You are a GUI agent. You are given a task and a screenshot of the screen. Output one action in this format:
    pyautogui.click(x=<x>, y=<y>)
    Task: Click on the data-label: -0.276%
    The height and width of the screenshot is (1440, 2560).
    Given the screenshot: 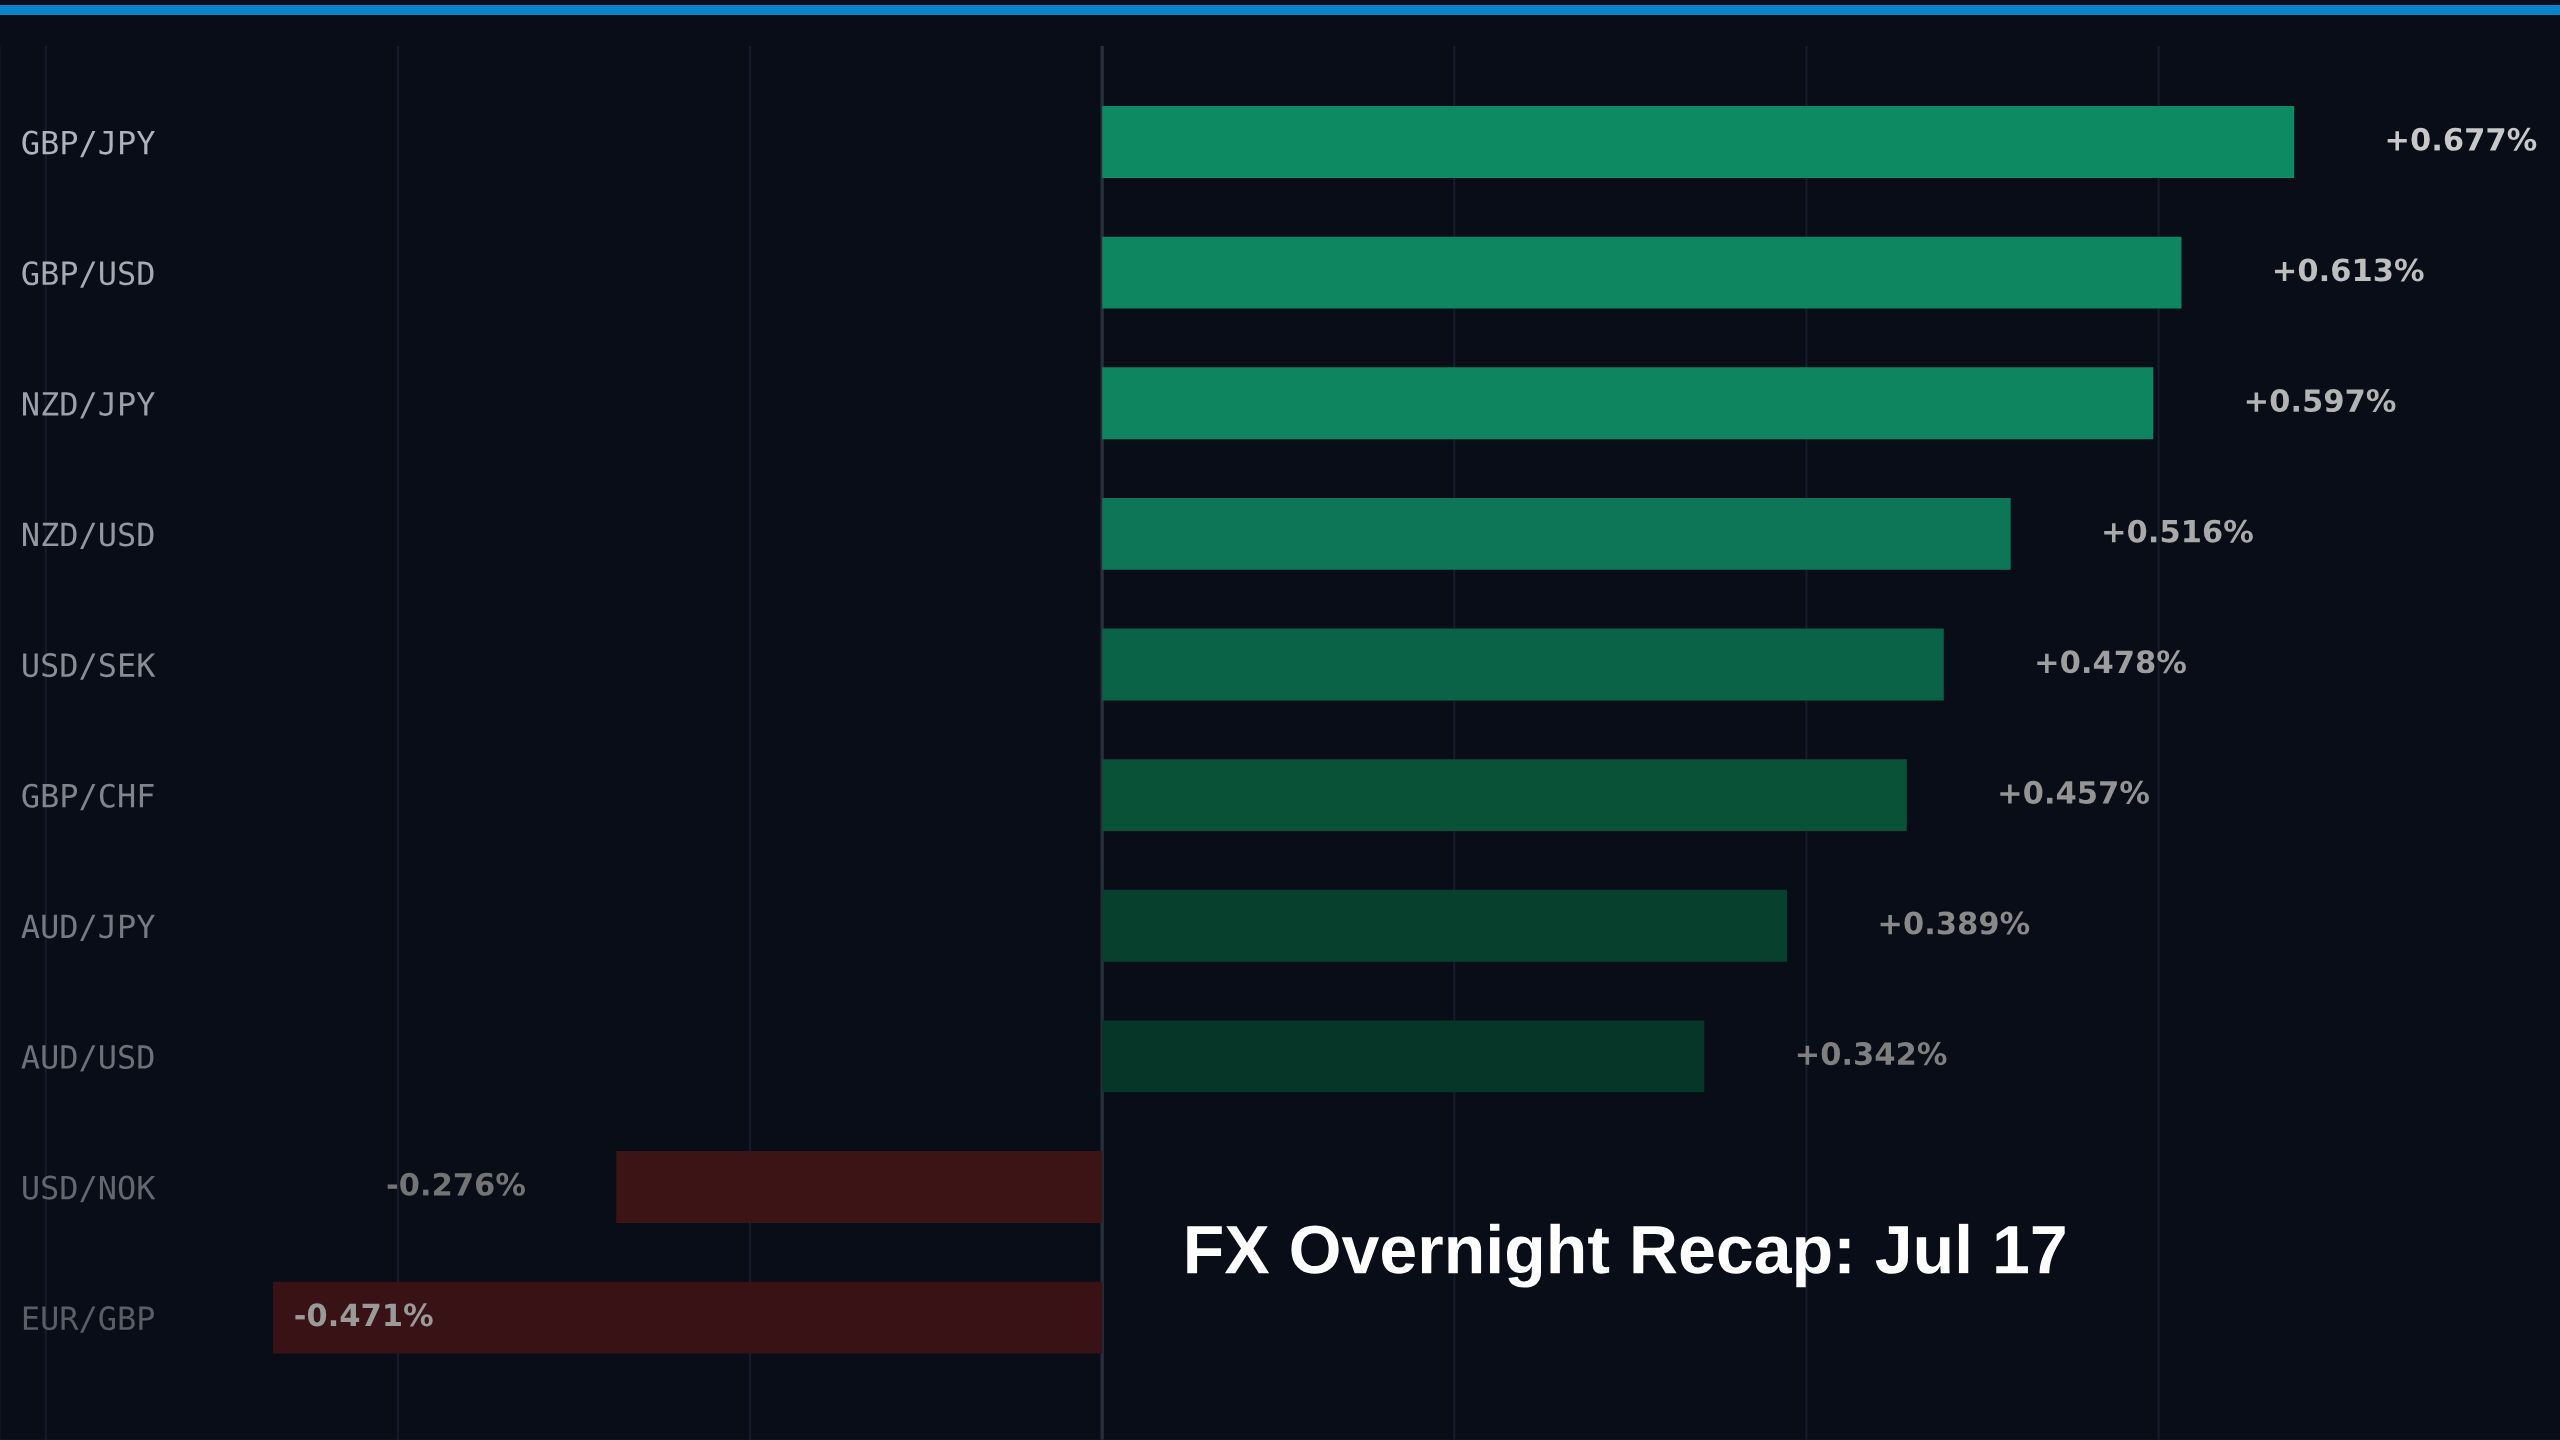 What is the action you would take?
    pyautogui.click(x=456, y=1184)
    